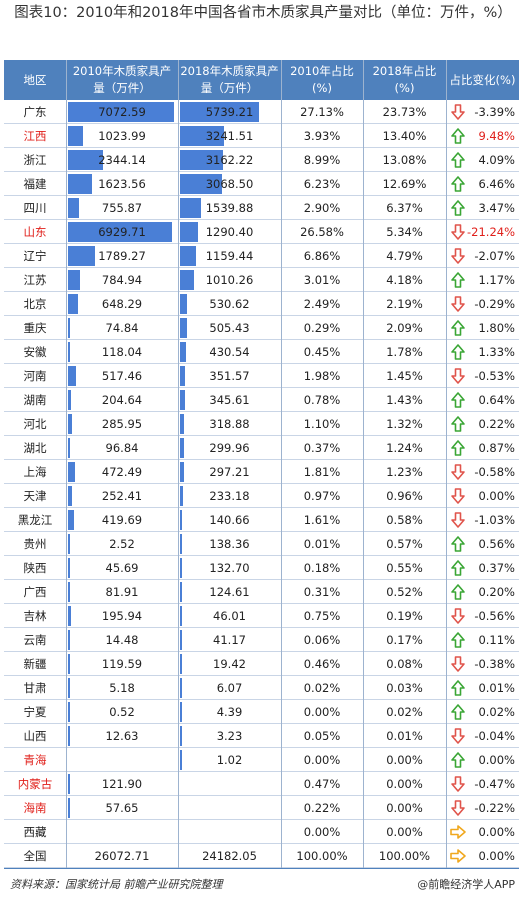  Describe the element at coordinates (35, 712) in the screenshot. I see `region-cell: 宁夏` at that location.